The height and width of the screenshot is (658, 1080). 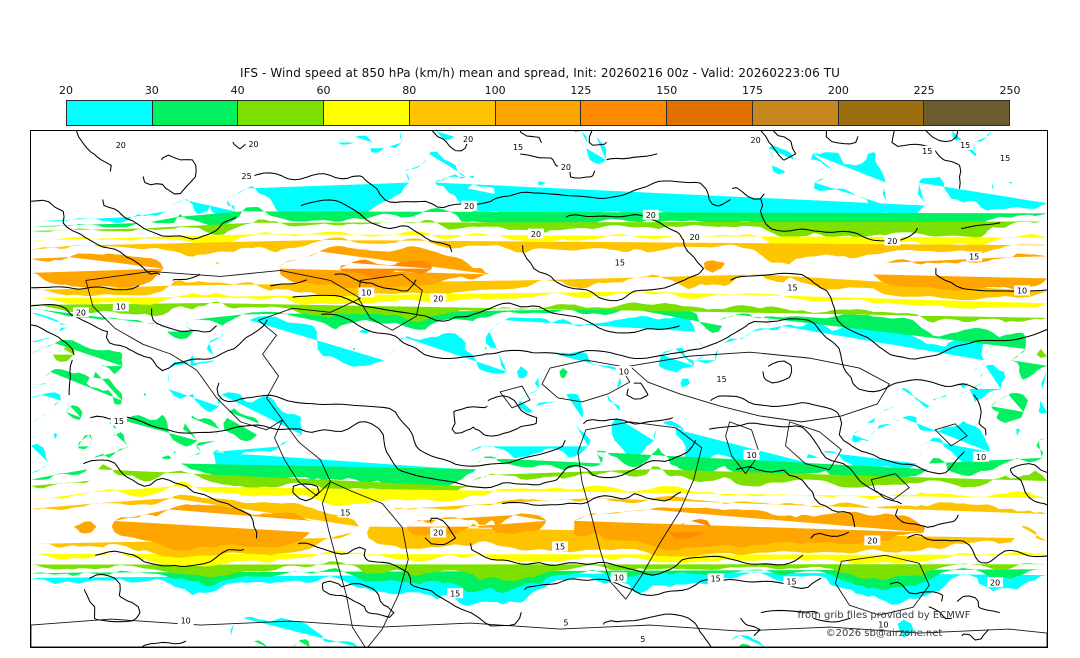 What do you see at coordinates (883, 624) in the screenshot?
I see `contour-label-10-39: 10` at bounding box center [883, 624].